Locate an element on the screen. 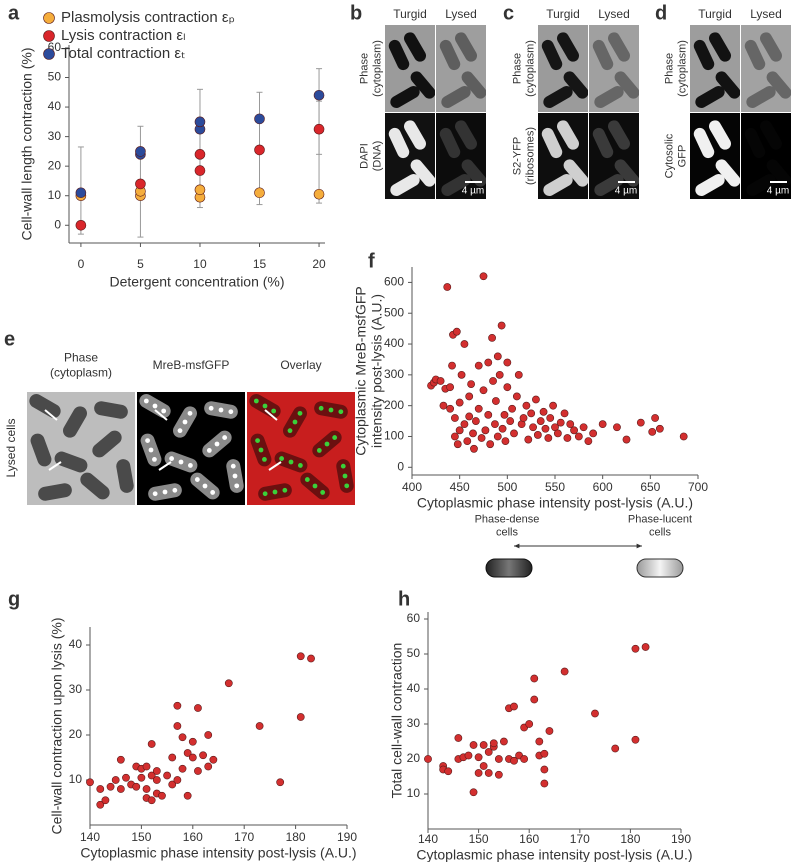 This screenshot has width=800, height=867. x-tick-label: 600 is located at coordinates (603, 487).